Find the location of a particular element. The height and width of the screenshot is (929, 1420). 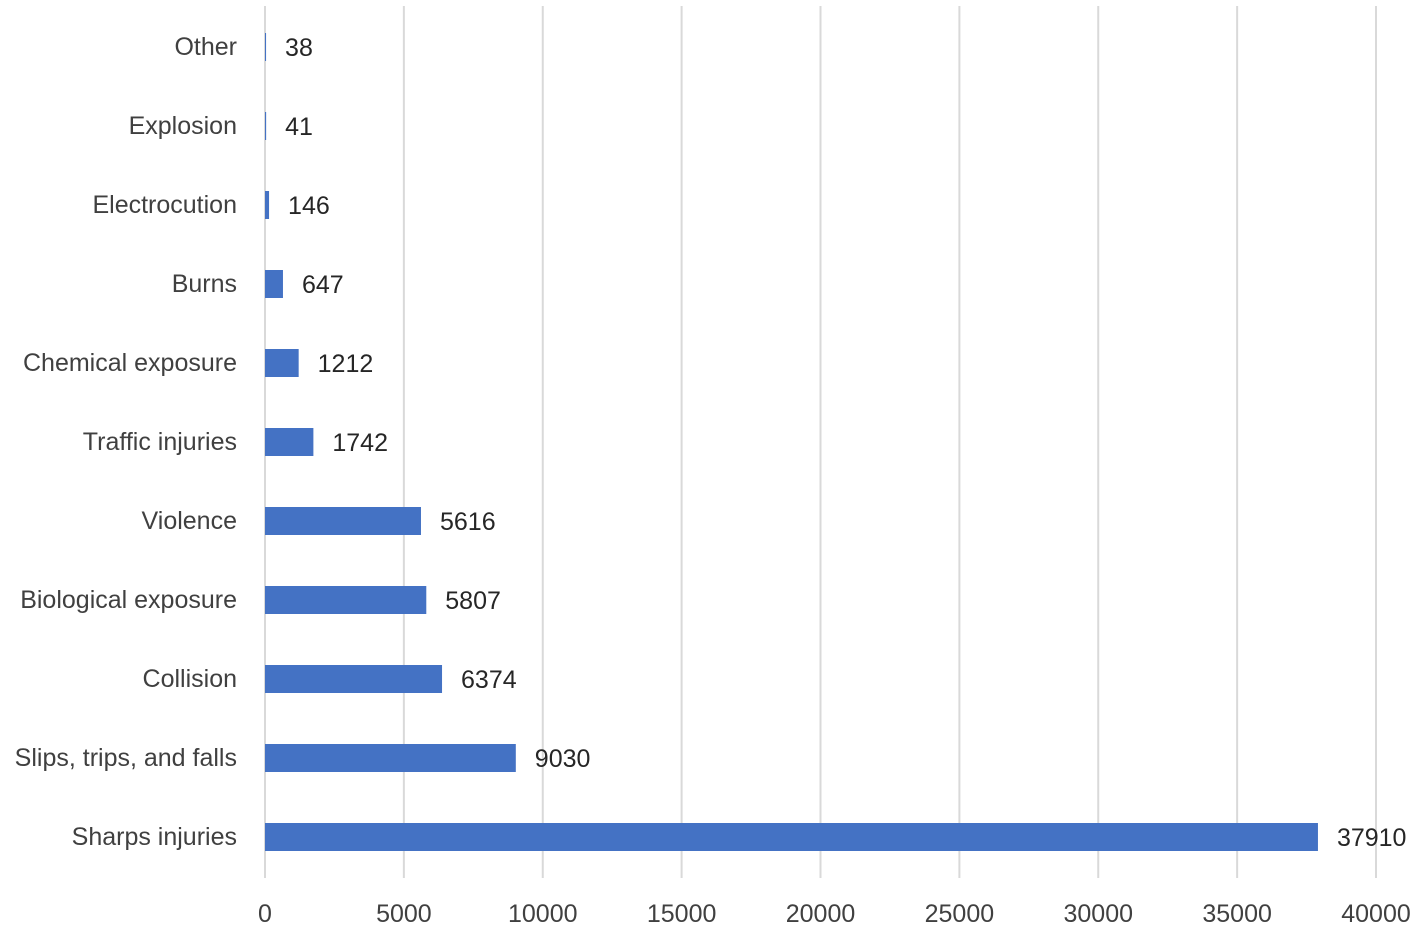

x-tick-label: 25000 is located at coordinates (960, 914).